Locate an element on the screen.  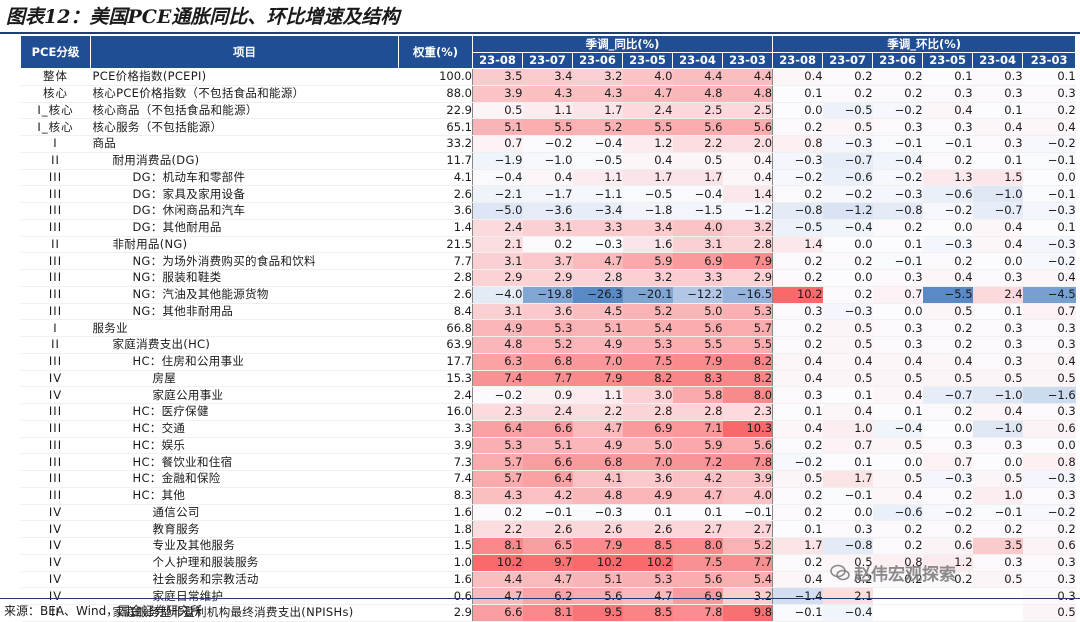
header-item: 项目 is located at coordinates (244, 52).